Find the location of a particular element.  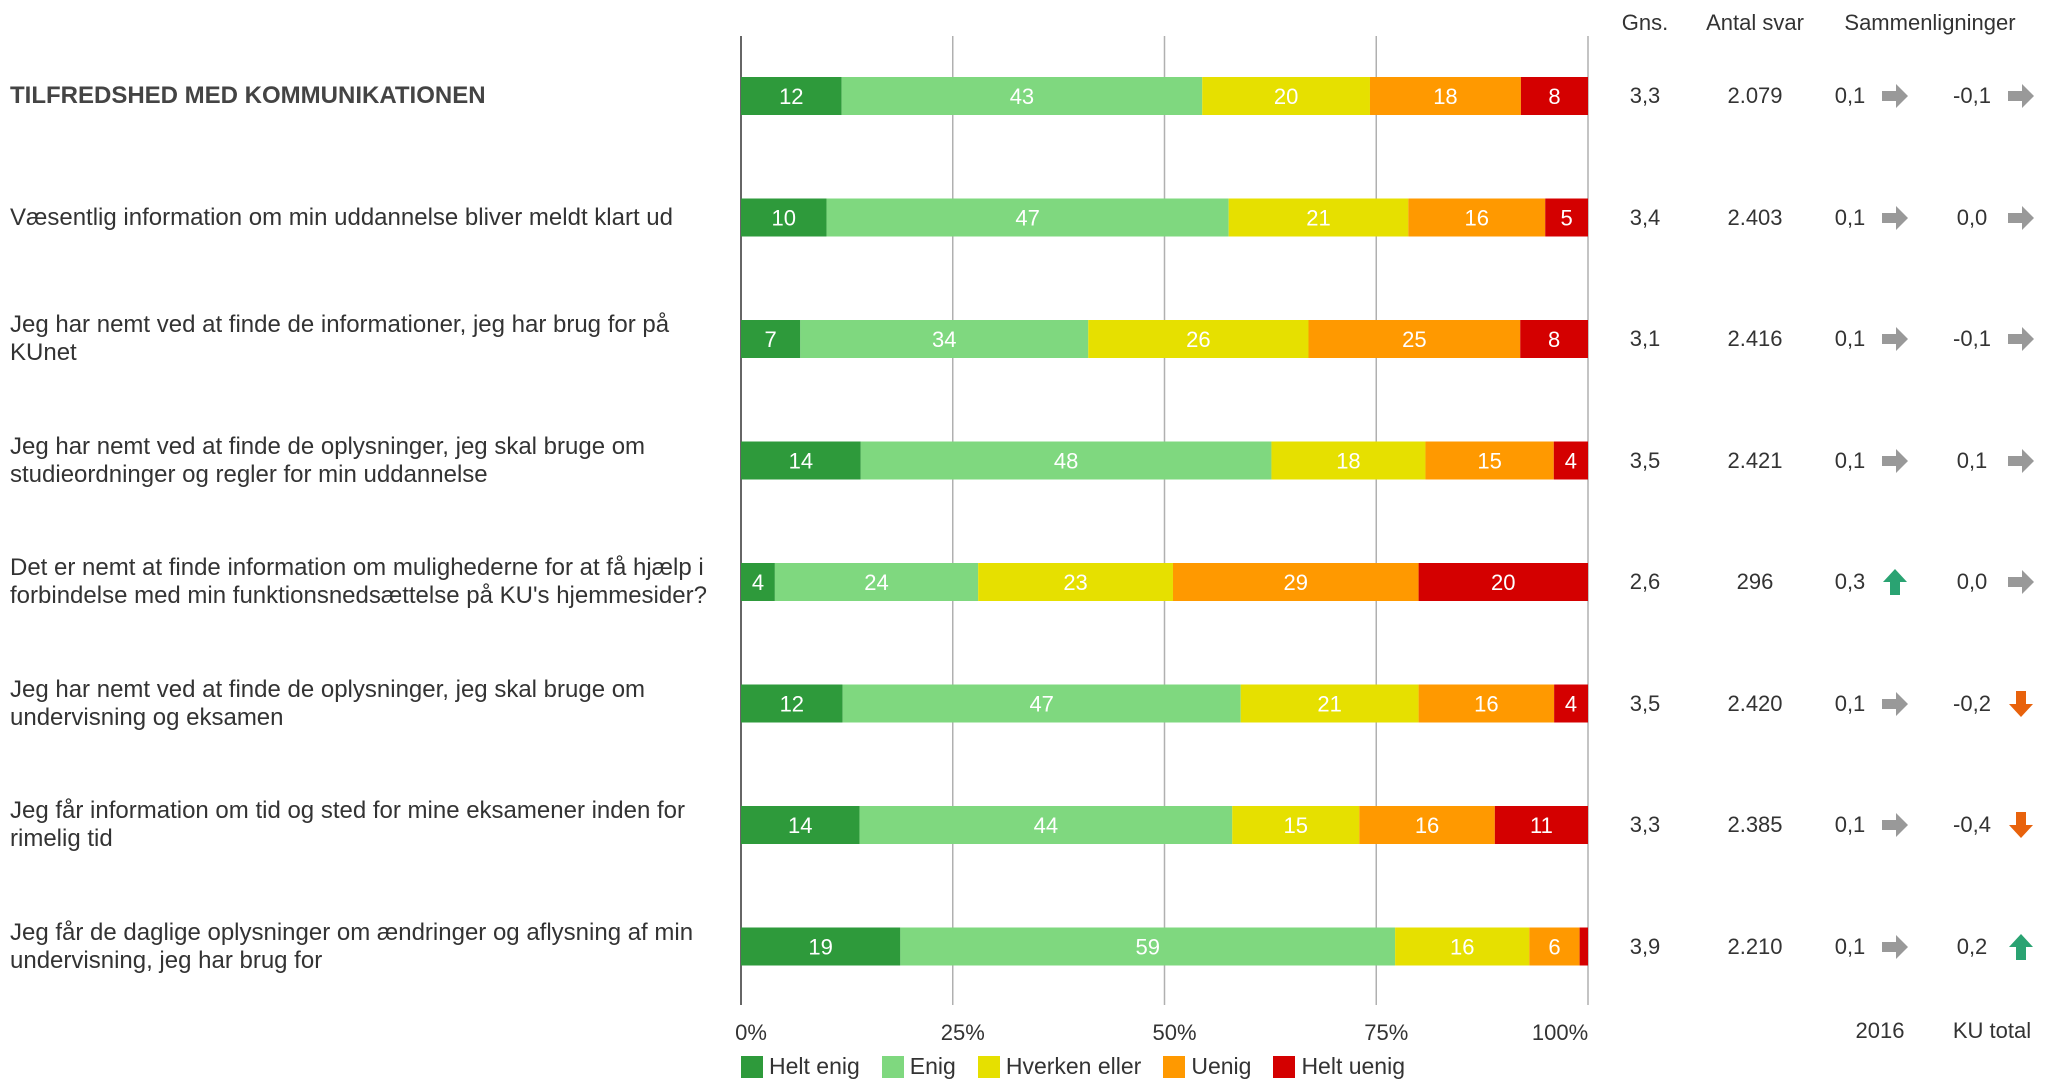

bar-value-label: 44 is located at coordinates (1046, 825).